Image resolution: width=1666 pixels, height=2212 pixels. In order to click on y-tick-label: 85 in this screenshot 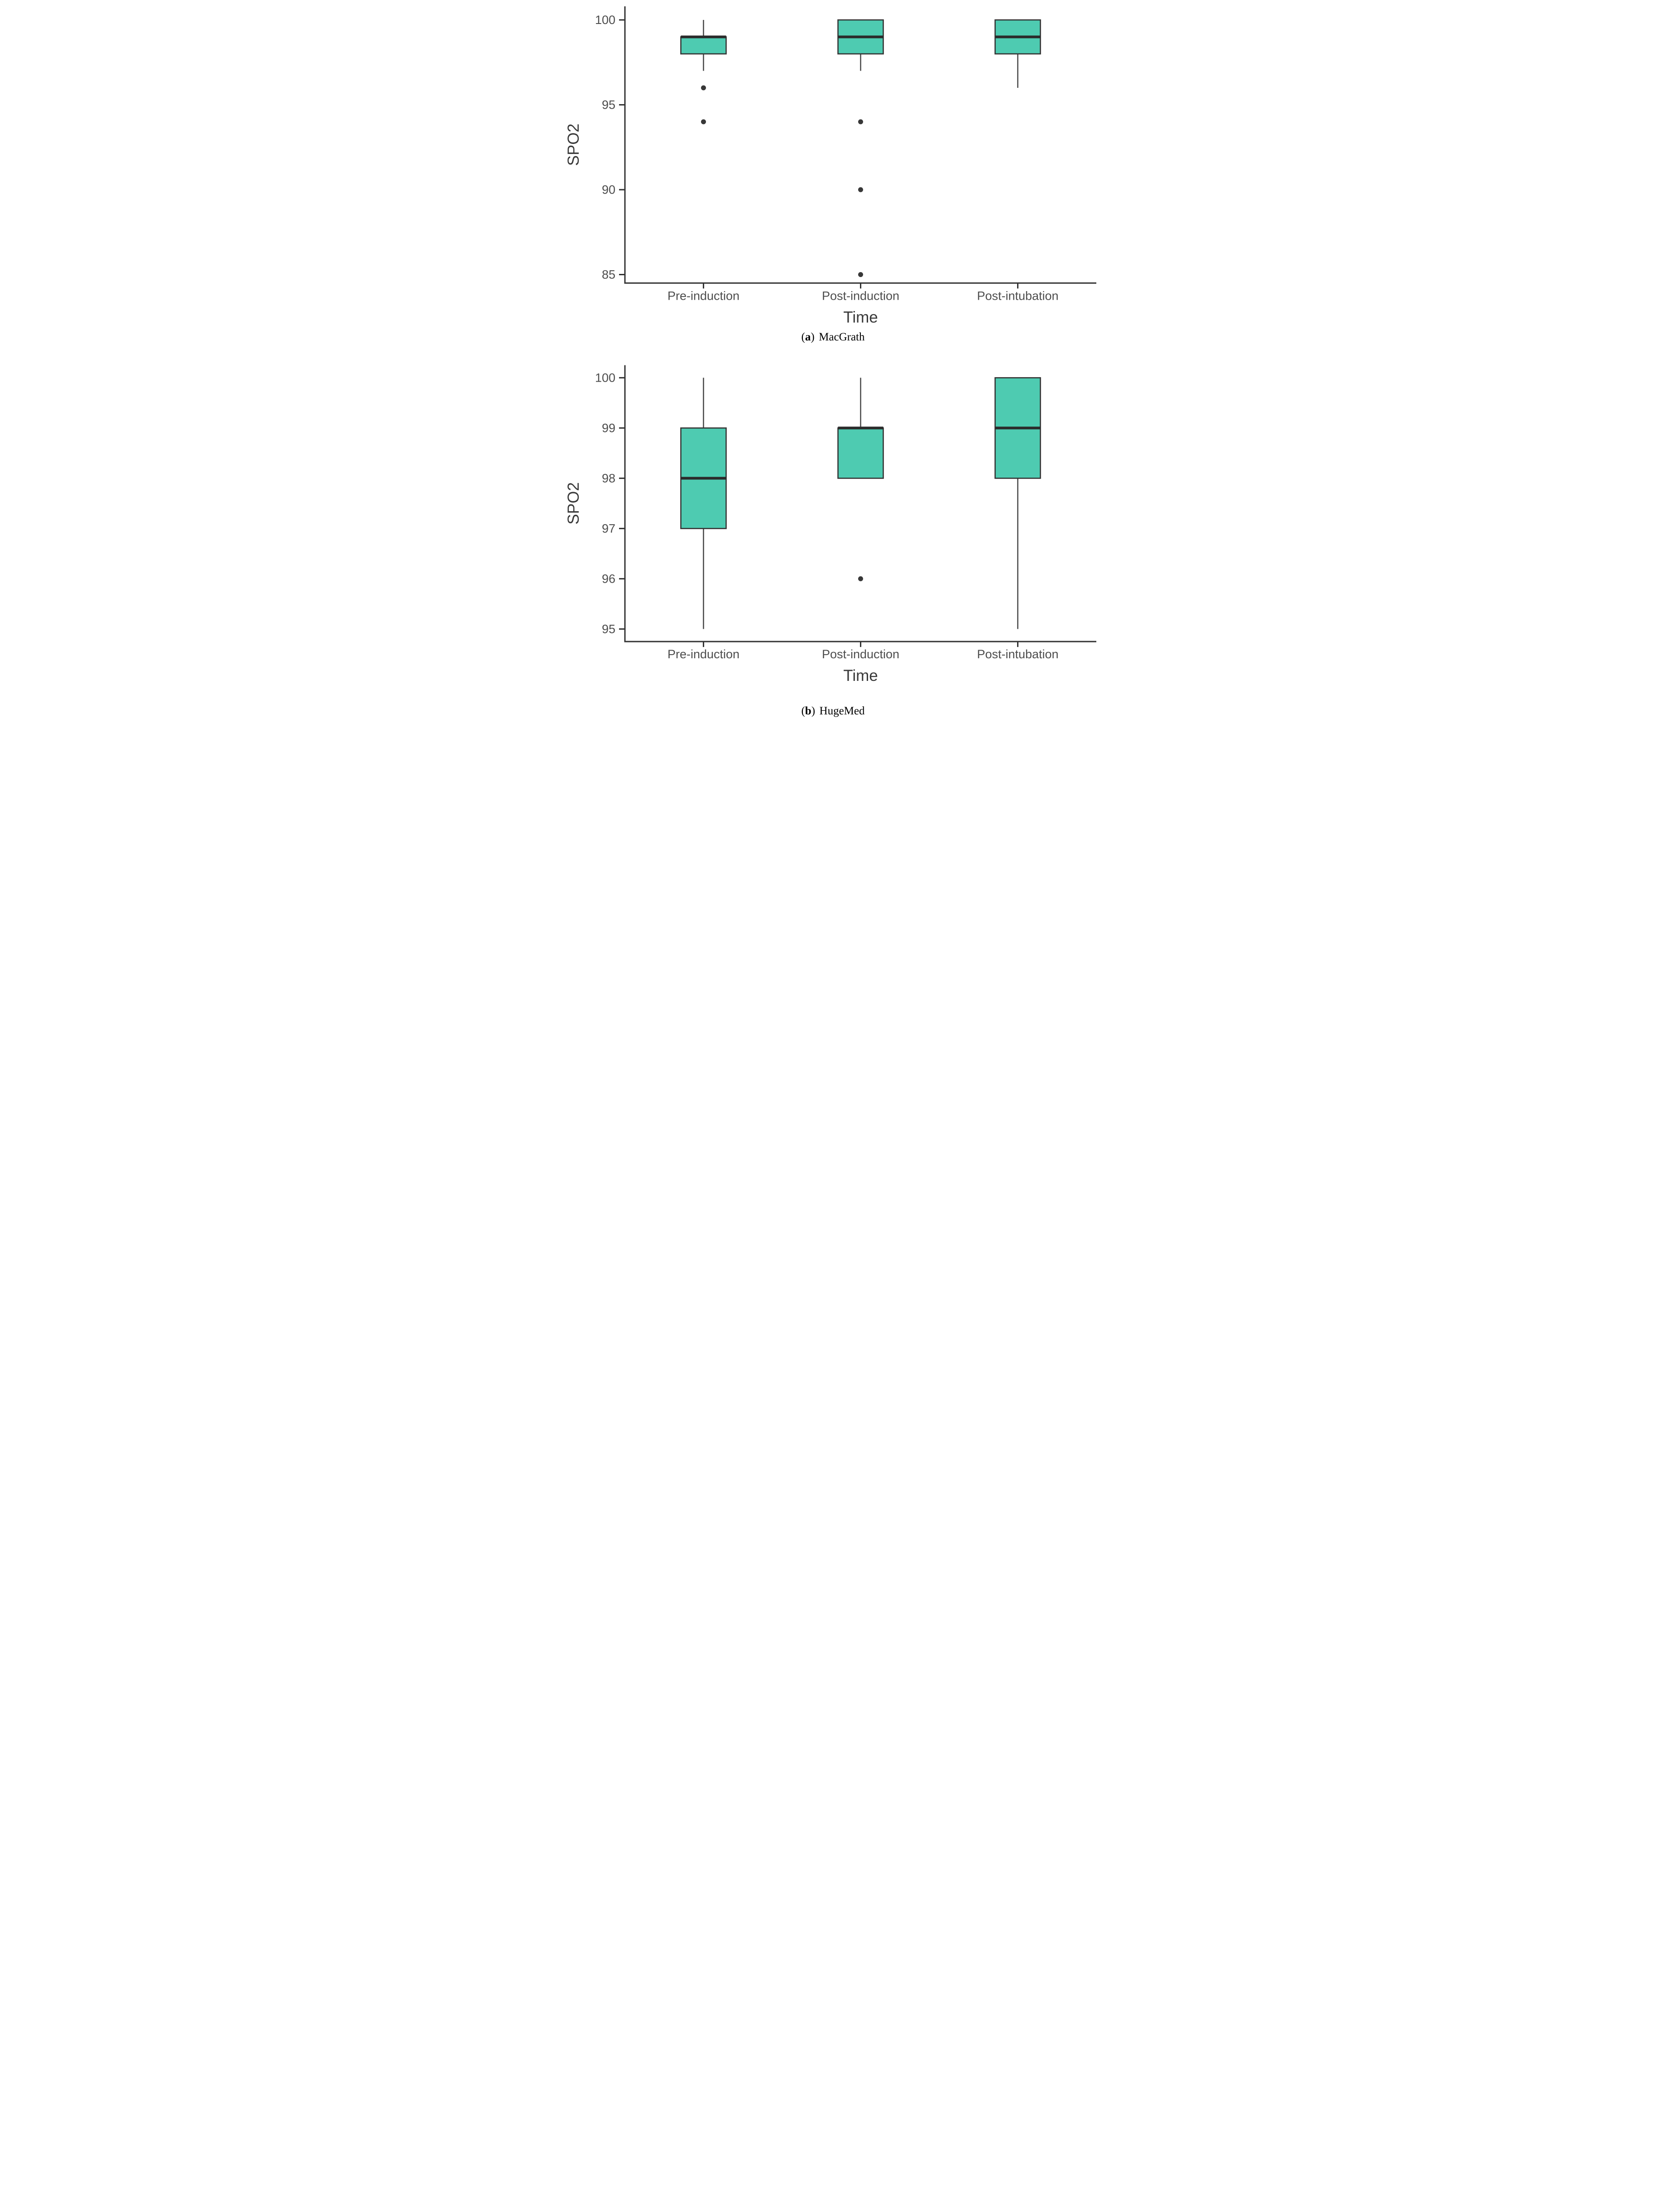, I will do `click(608, 275)`.